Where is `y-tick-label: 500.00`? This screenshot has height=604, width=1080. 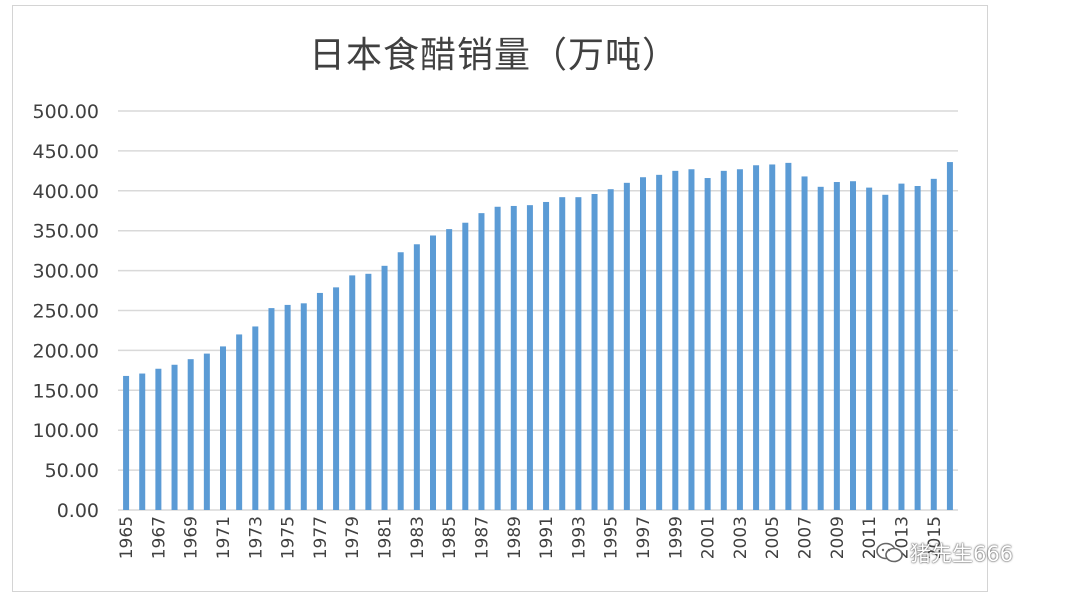
y-tick-label: 500.00 is located at coordinates (66, 112).